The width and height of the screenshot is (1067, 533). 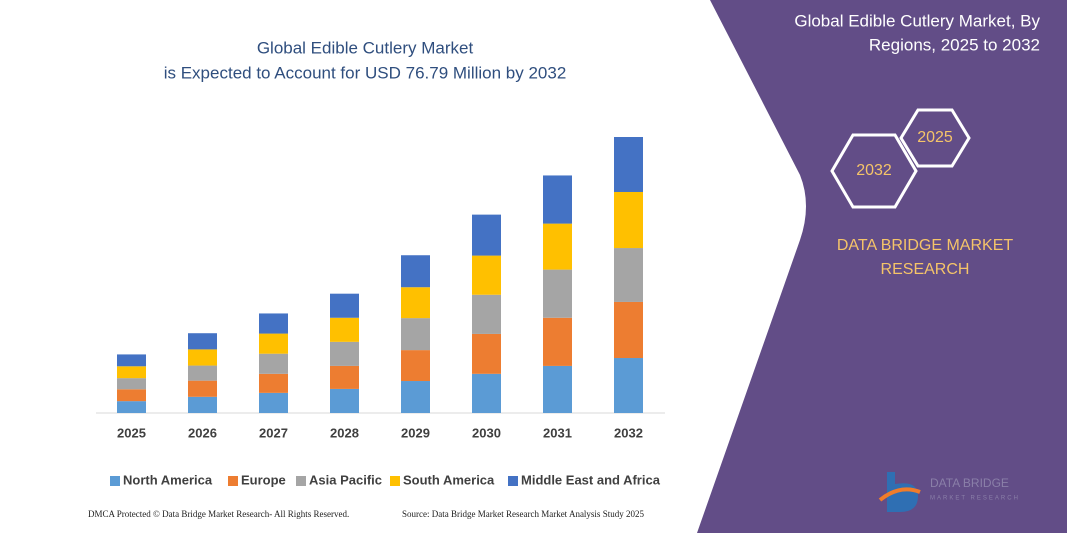 I want to click on logo: DATA BRIDGE MARKET RESEARCH, so click(x=949, y=492).